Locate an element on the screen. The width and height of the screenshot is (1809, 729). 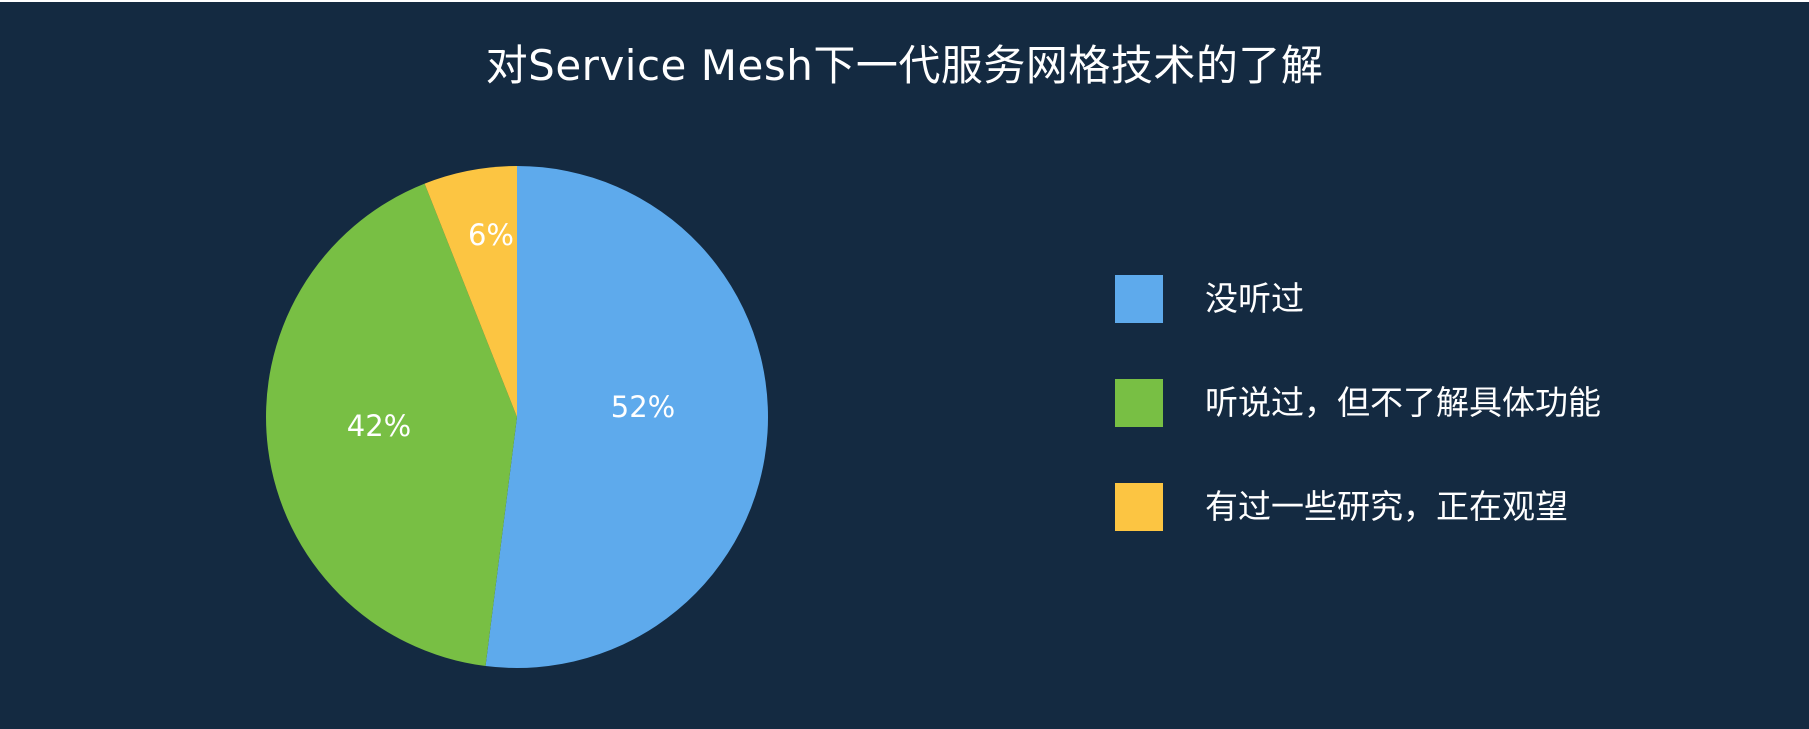
legend-item-0: 没听过 is located at coordinates (1358, 299).